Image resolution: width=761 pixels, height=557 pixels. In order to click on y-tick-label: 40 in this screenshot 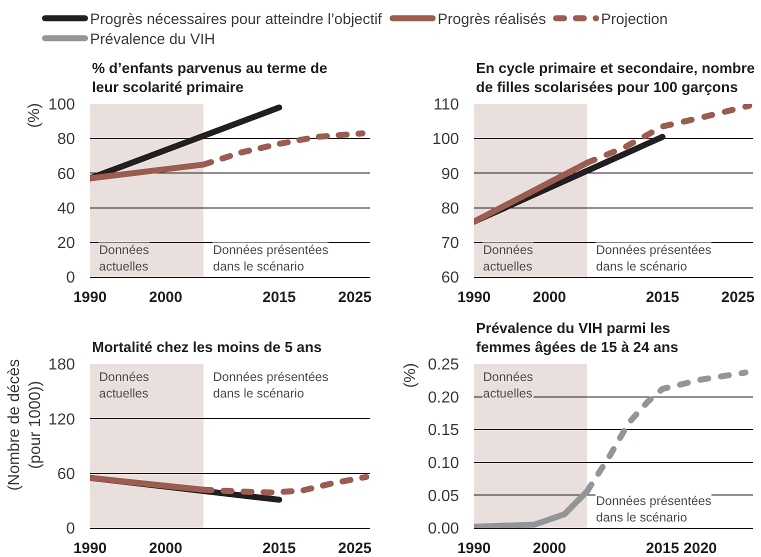, I will do `click(66, 209)`.